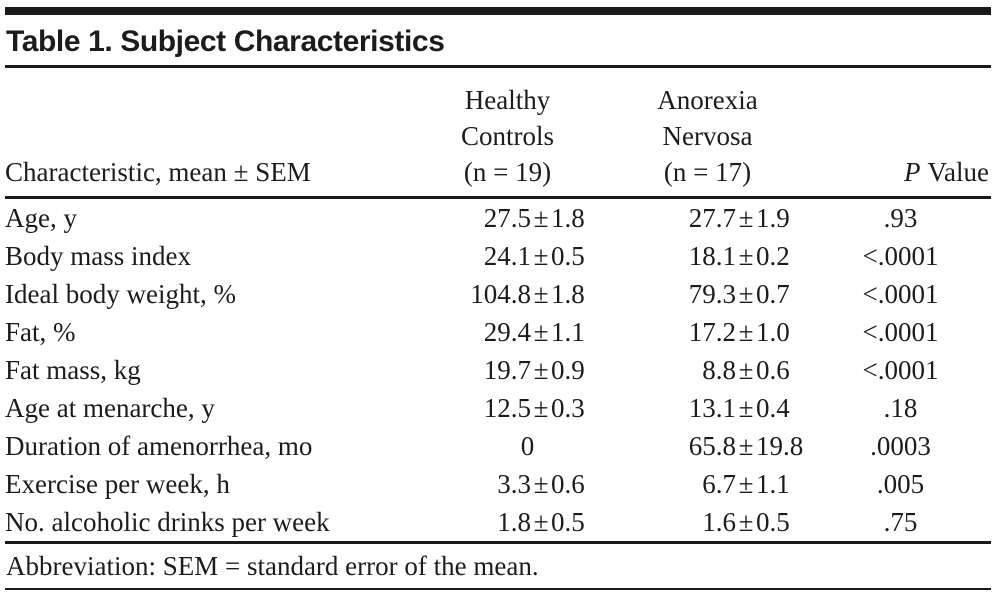 The image size is (996, 600). What do you see at coordinates (498, 197) in the screenshot?
I see `header-divider-rule` at bounding box center [498, 197].